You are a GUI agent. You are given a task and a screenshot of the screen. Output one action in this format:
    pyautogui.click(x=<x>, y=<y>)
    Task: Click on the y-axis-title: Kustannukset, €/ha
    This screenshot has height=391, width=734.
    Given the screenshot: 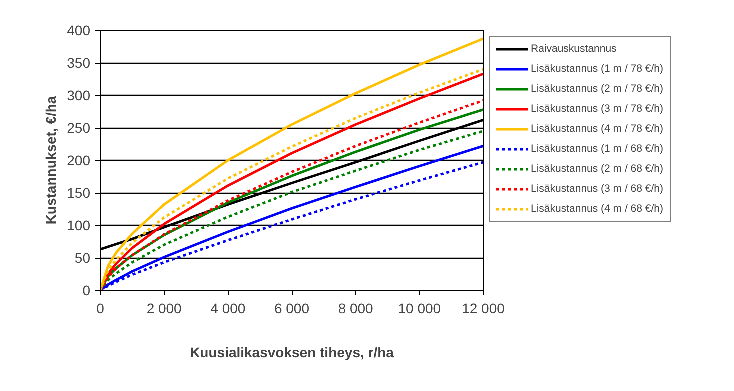 What is the action you would take?
    pyautogui.click(x=51, y=160)
    